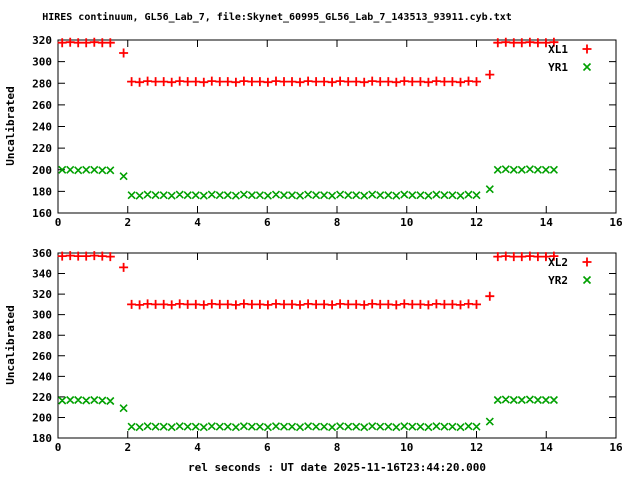 The height and width of the screenshot is (480, 640). I want to click on series-points-YR2, so click(308, 413).